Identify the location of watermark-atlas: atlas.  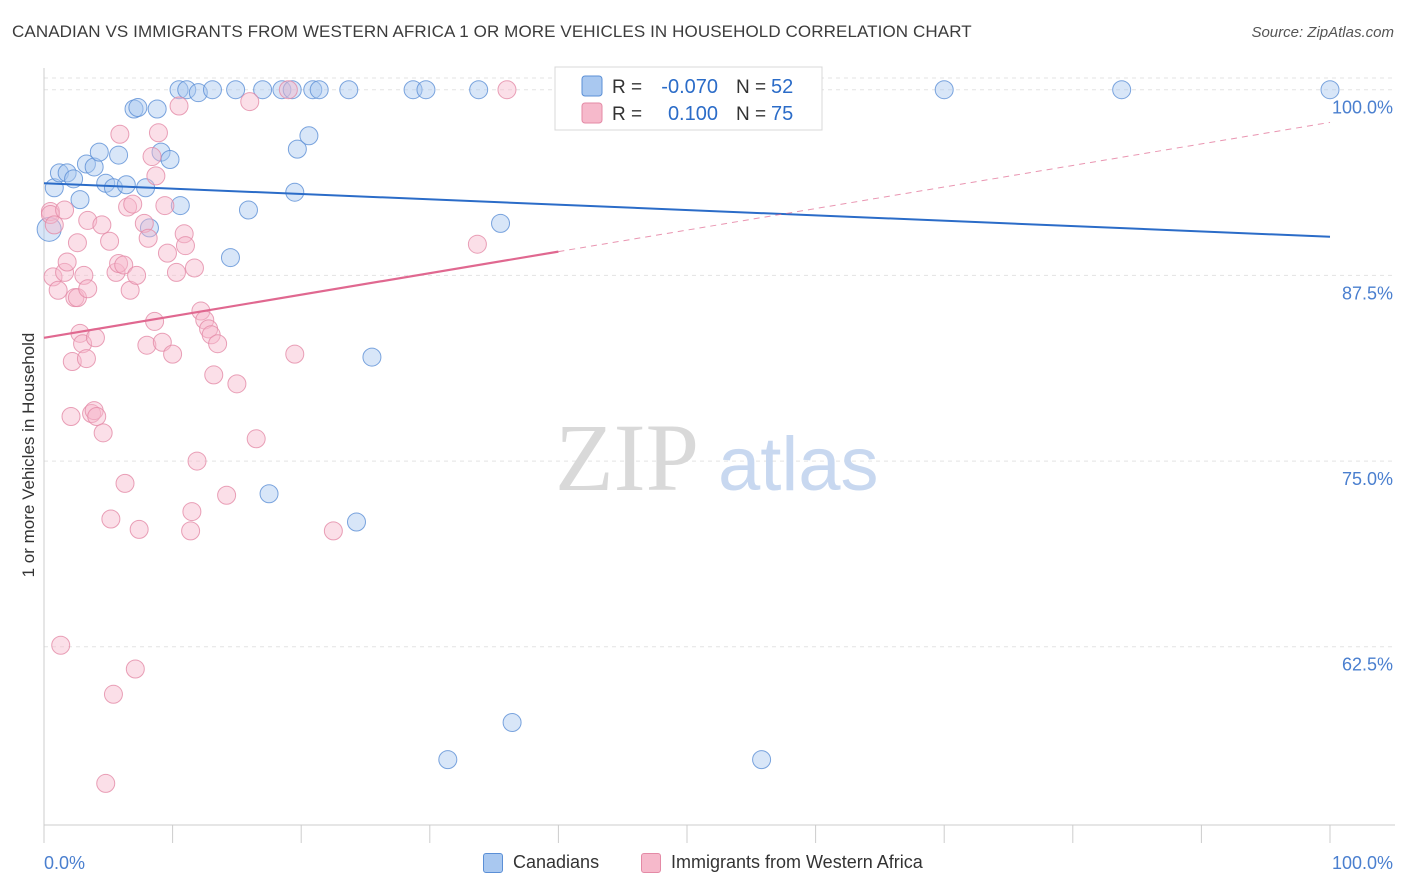
(798, 464).